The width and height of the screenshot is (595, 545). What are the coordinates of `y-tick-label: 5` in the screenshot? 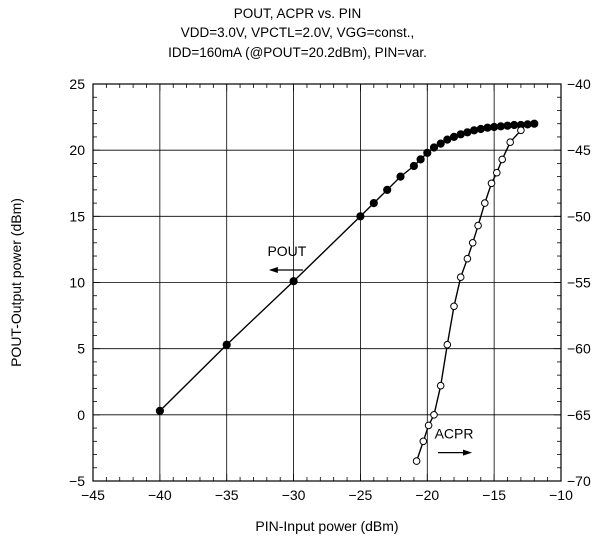 It's located at (81, 349).